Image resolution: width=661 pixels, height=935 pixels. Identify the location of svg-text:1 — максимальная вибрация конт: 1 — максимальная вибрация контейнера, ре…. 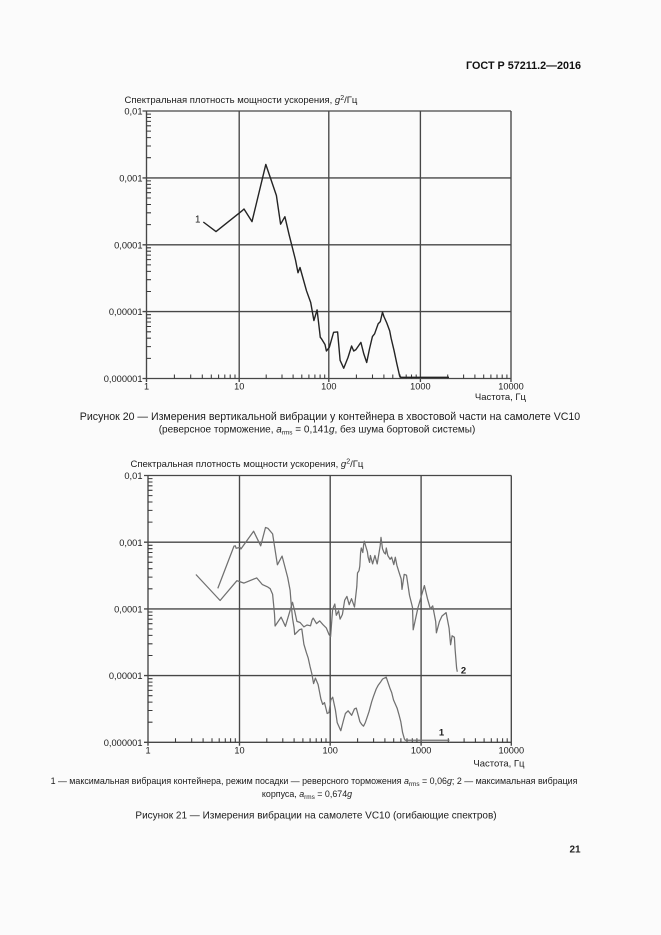
(314, 782).